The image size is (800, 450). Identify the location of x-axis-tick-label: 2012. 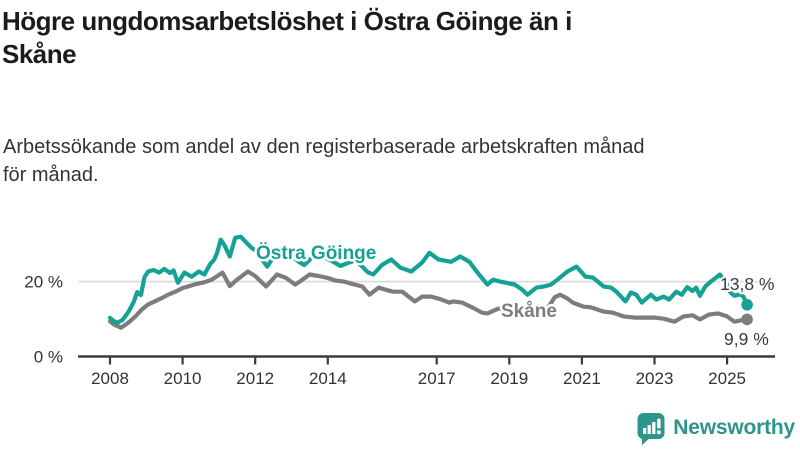
(255, 378).